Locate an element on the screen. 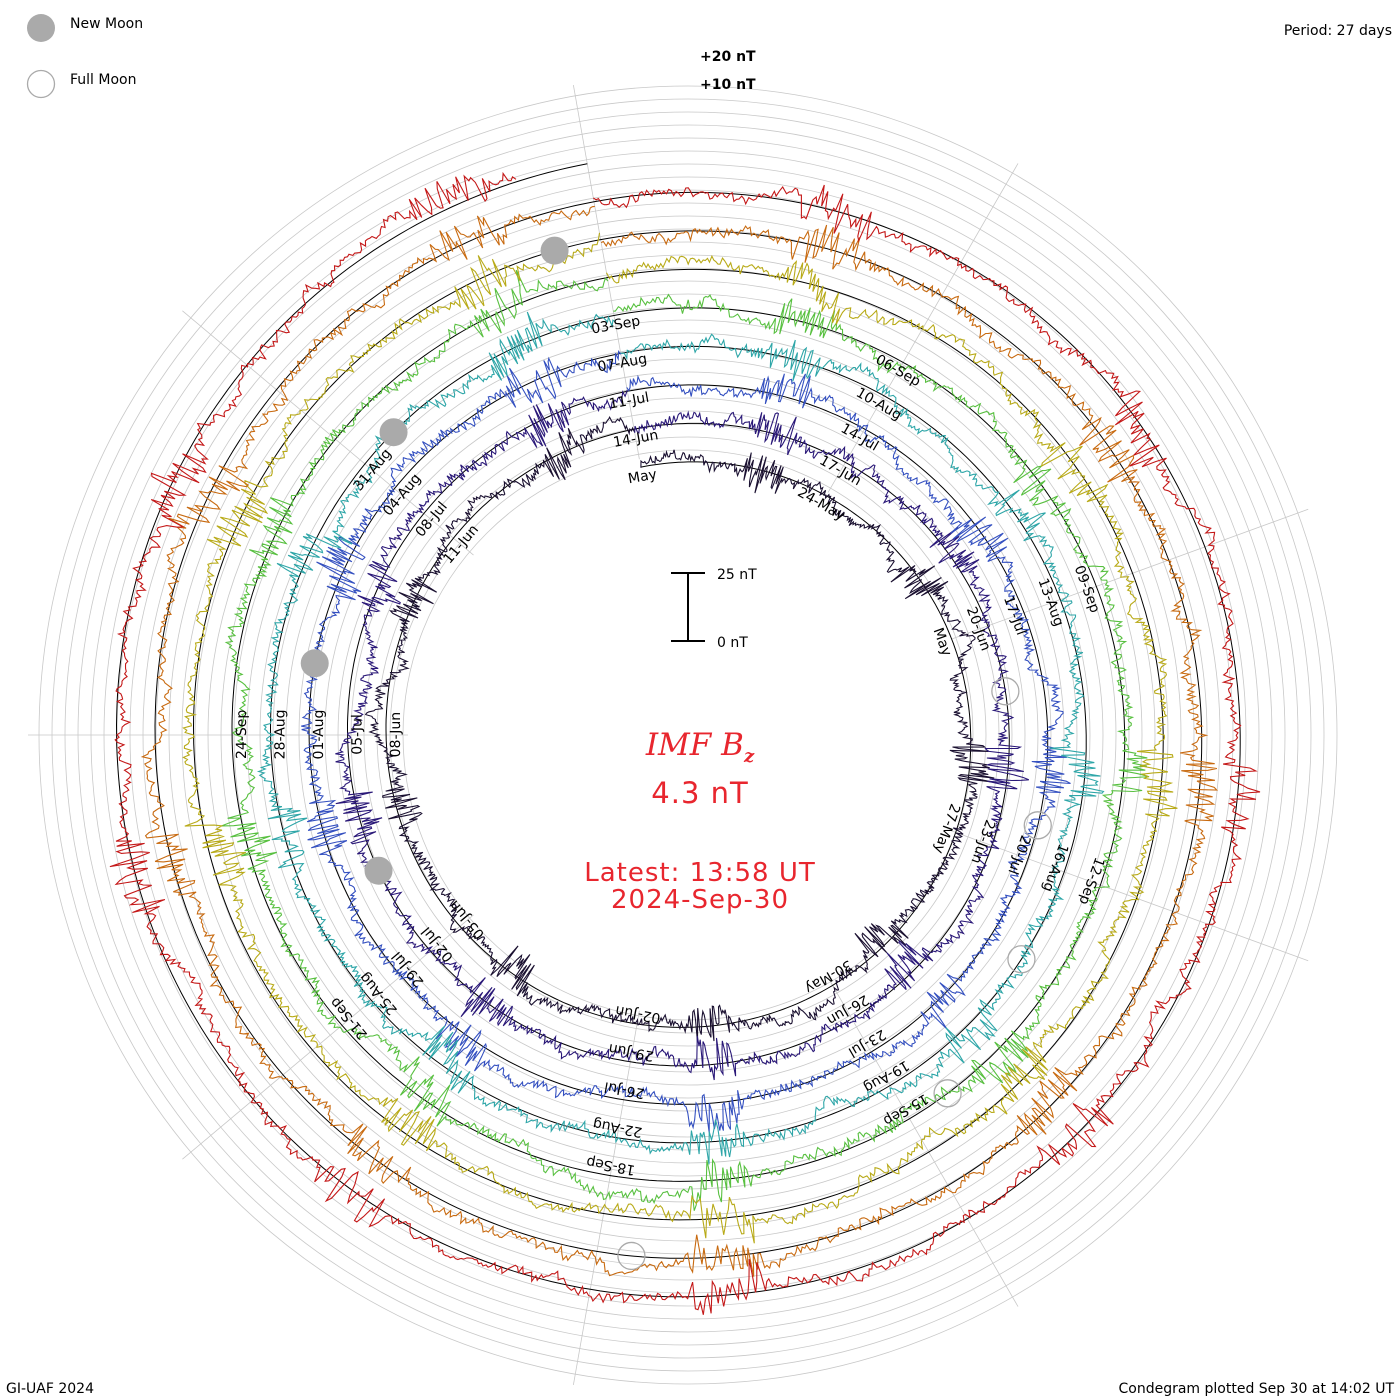  date-tick-label: 29-Jun is located at coordinates (631, 1052).